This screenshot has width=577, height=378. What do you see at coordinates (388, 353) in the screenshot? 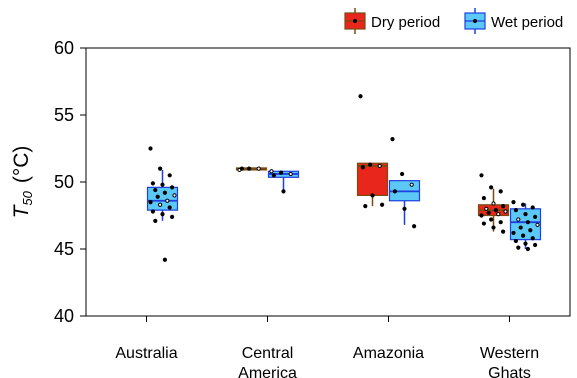
I see `x-tick-label-2-0: Amazonia` at bounding box center [388, 353].